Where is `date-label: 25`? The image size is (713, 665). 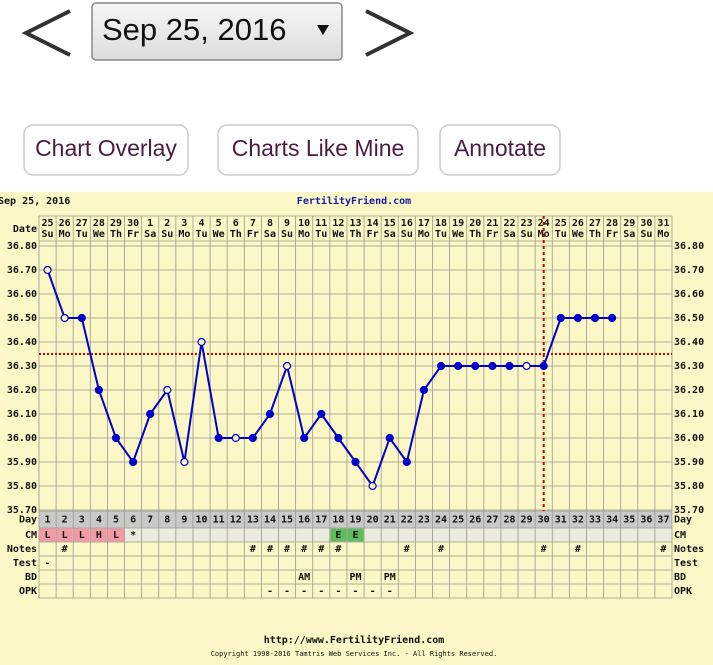 date-label: 25 is located at coordinates (561, 223).